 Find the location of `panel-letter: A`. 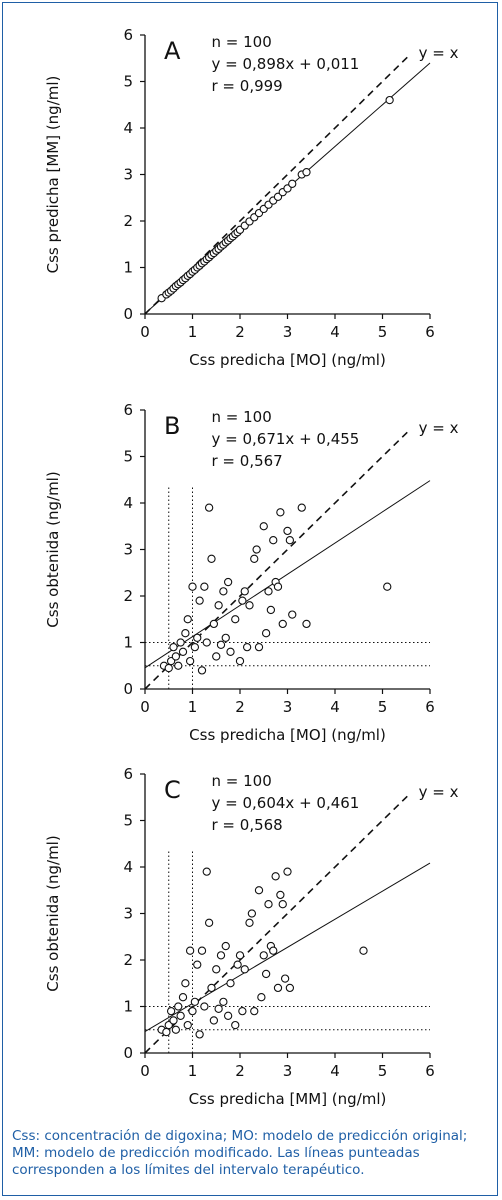

panel-letter: A is located at coordinates (172, 51).